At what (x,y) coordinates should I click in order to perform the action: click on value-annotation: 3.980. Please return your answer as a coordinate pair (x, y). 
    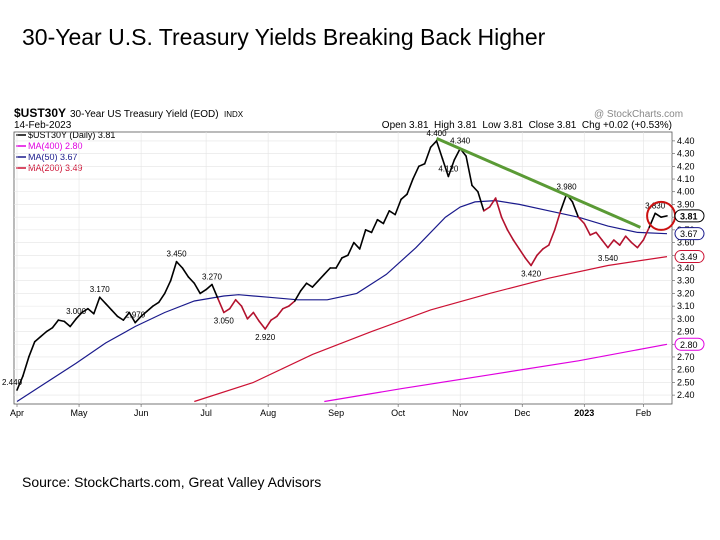
    Looking at the image, I should click on (567, 186).